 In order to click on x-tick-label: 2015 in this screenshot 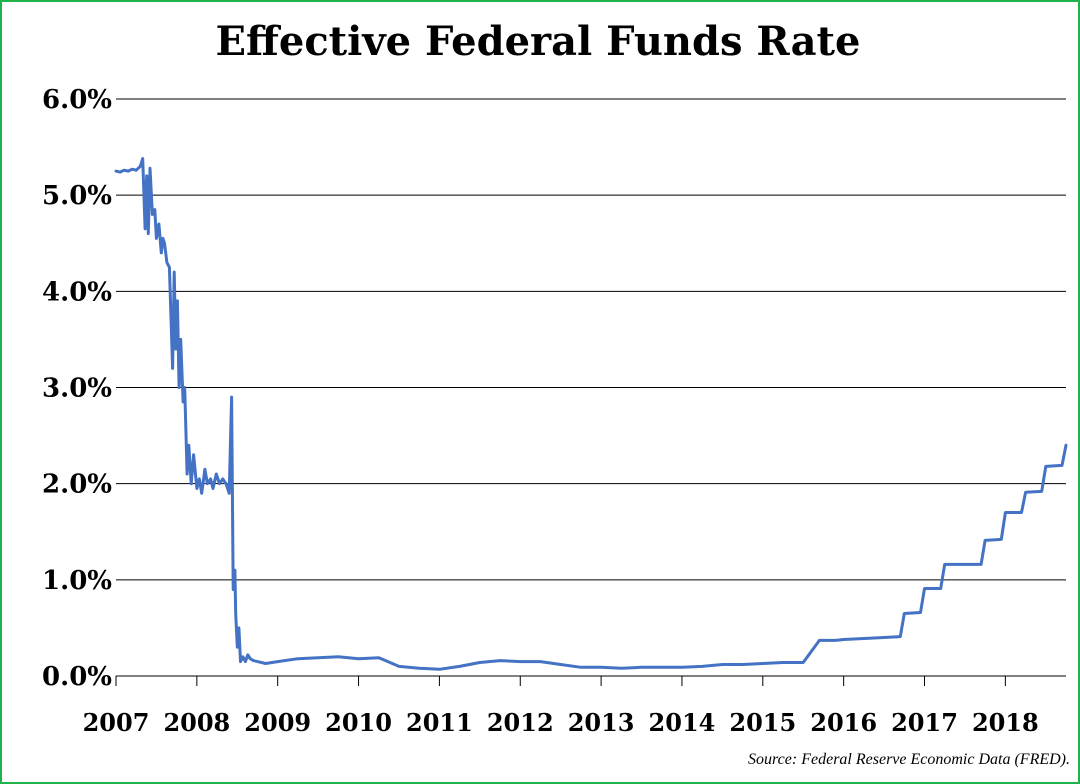, I will do `click(762, 722)`.